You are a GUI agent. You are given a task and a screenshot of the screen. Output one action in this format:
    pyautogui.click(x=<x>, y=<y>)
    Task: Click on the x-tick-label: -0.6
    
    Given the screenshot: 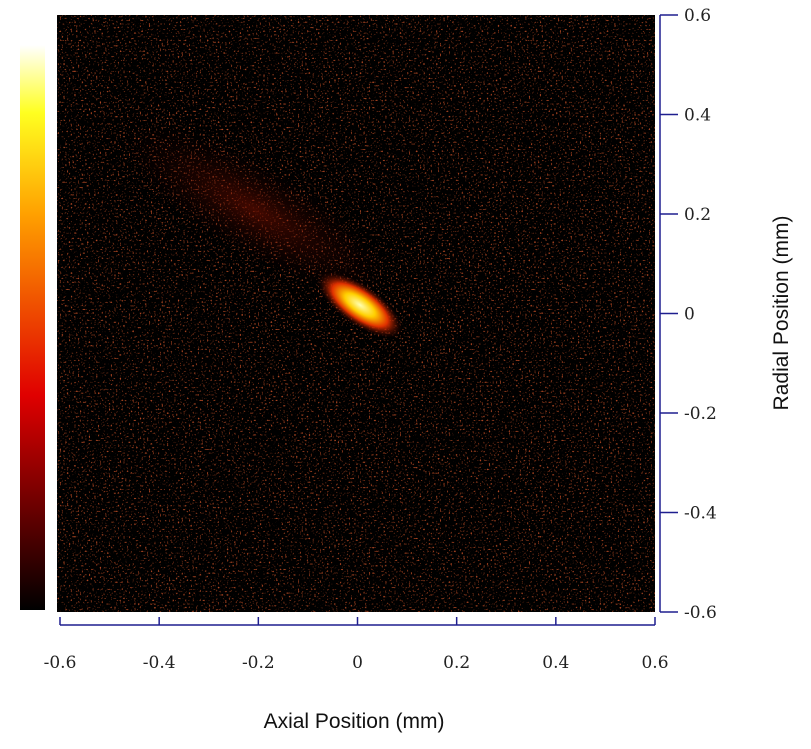 What is the action you would take?
    pyautogui.click(x=60, y=663)
    